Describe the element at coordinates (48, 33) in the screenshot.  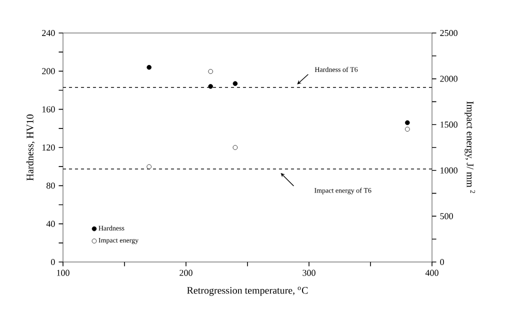
I see `y-tick-label: 240` at that location.